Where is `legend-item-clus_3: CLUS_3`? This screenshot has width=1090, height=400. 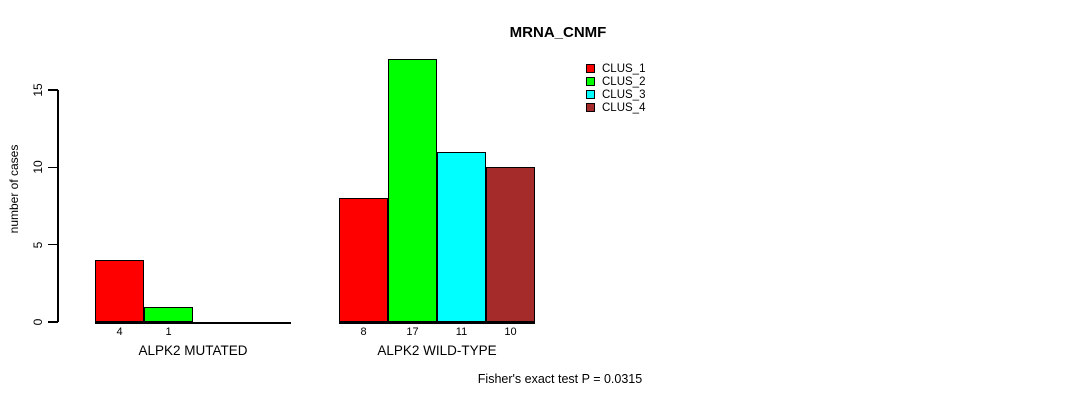
legend-item-clus_3: CLUS_3 is located at coordinates (615, 94).